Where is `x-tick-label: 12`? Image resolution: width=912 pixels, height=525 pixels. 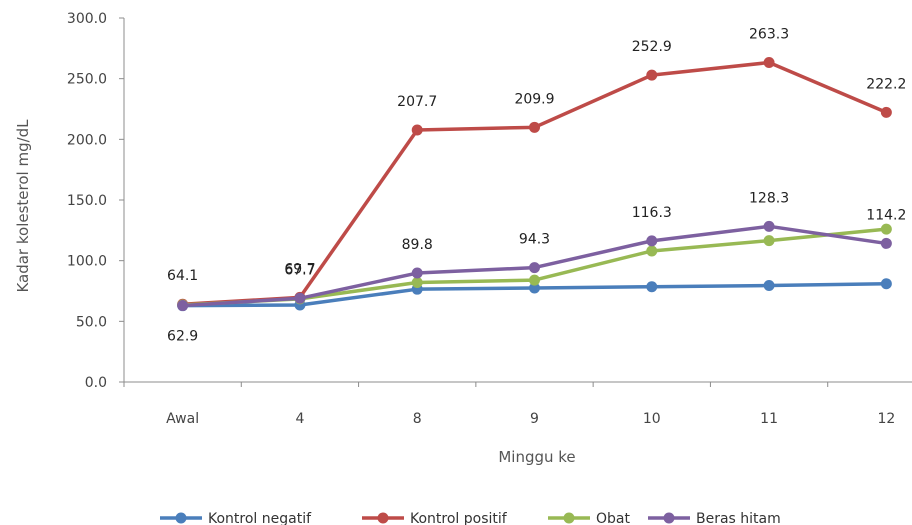 x-tick-label: 12 is located at coordinates (886, 419).